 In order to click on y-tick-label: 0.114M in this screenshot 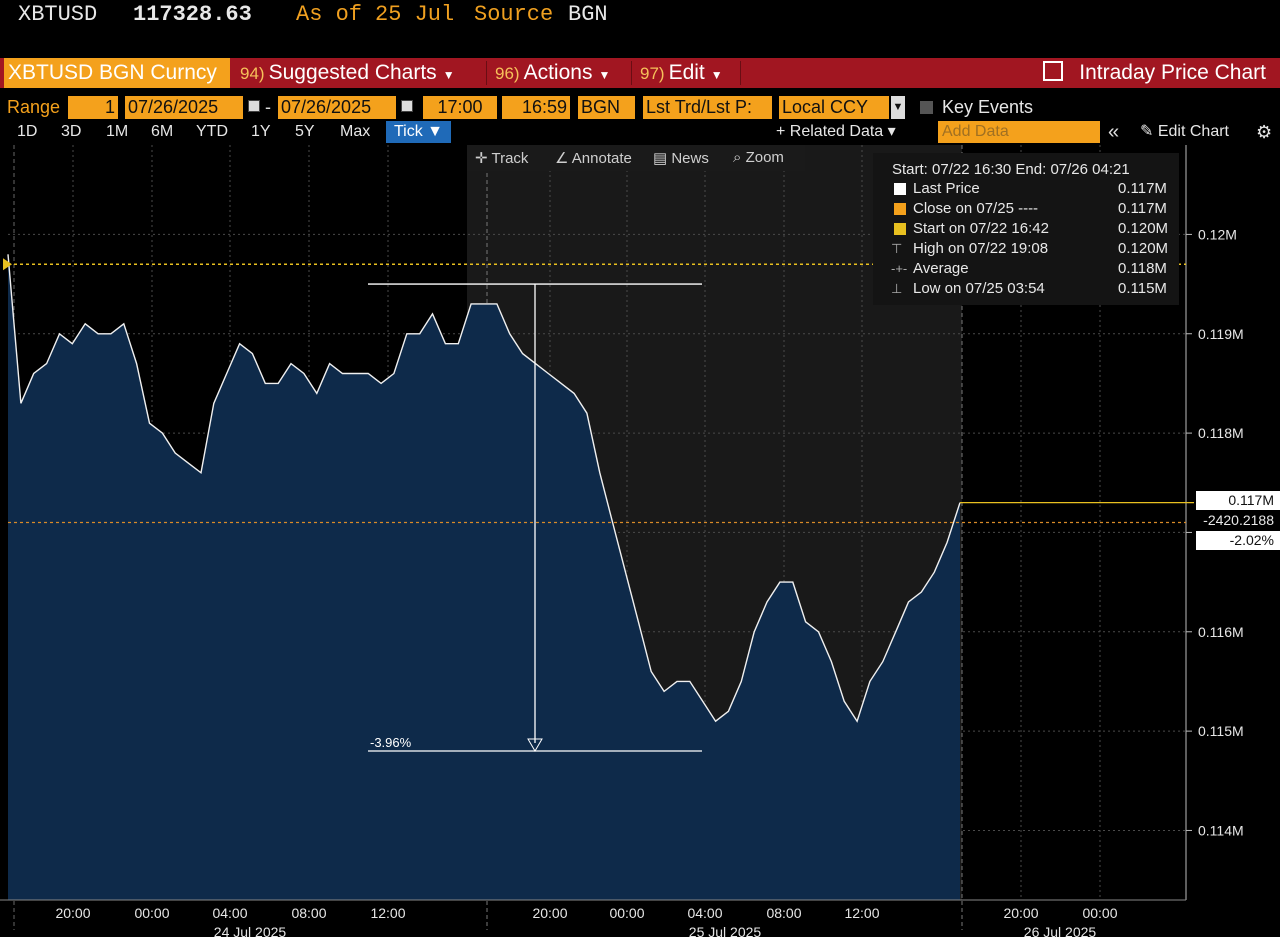, I will do `click(1221, 830)`.